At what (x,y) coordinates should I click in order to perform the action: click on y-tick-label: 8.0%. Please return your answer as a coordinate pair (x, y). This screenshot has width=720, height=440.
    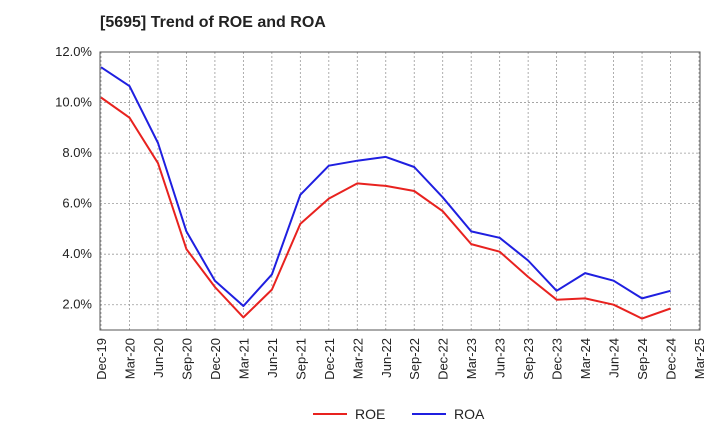
    Looking at the image, I should click on (77, 152).